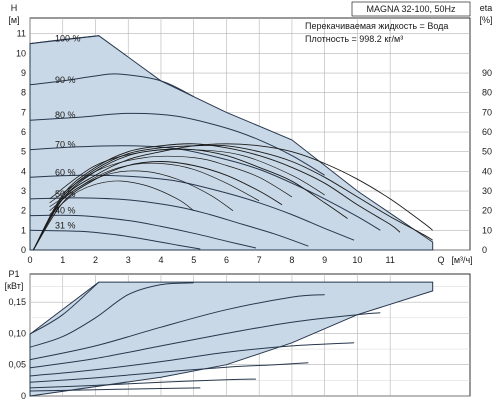  What do you see at coordinates (21, 34) in the screenshot?
I see `head-tick-label: 11` at bounding box center [21, 34].